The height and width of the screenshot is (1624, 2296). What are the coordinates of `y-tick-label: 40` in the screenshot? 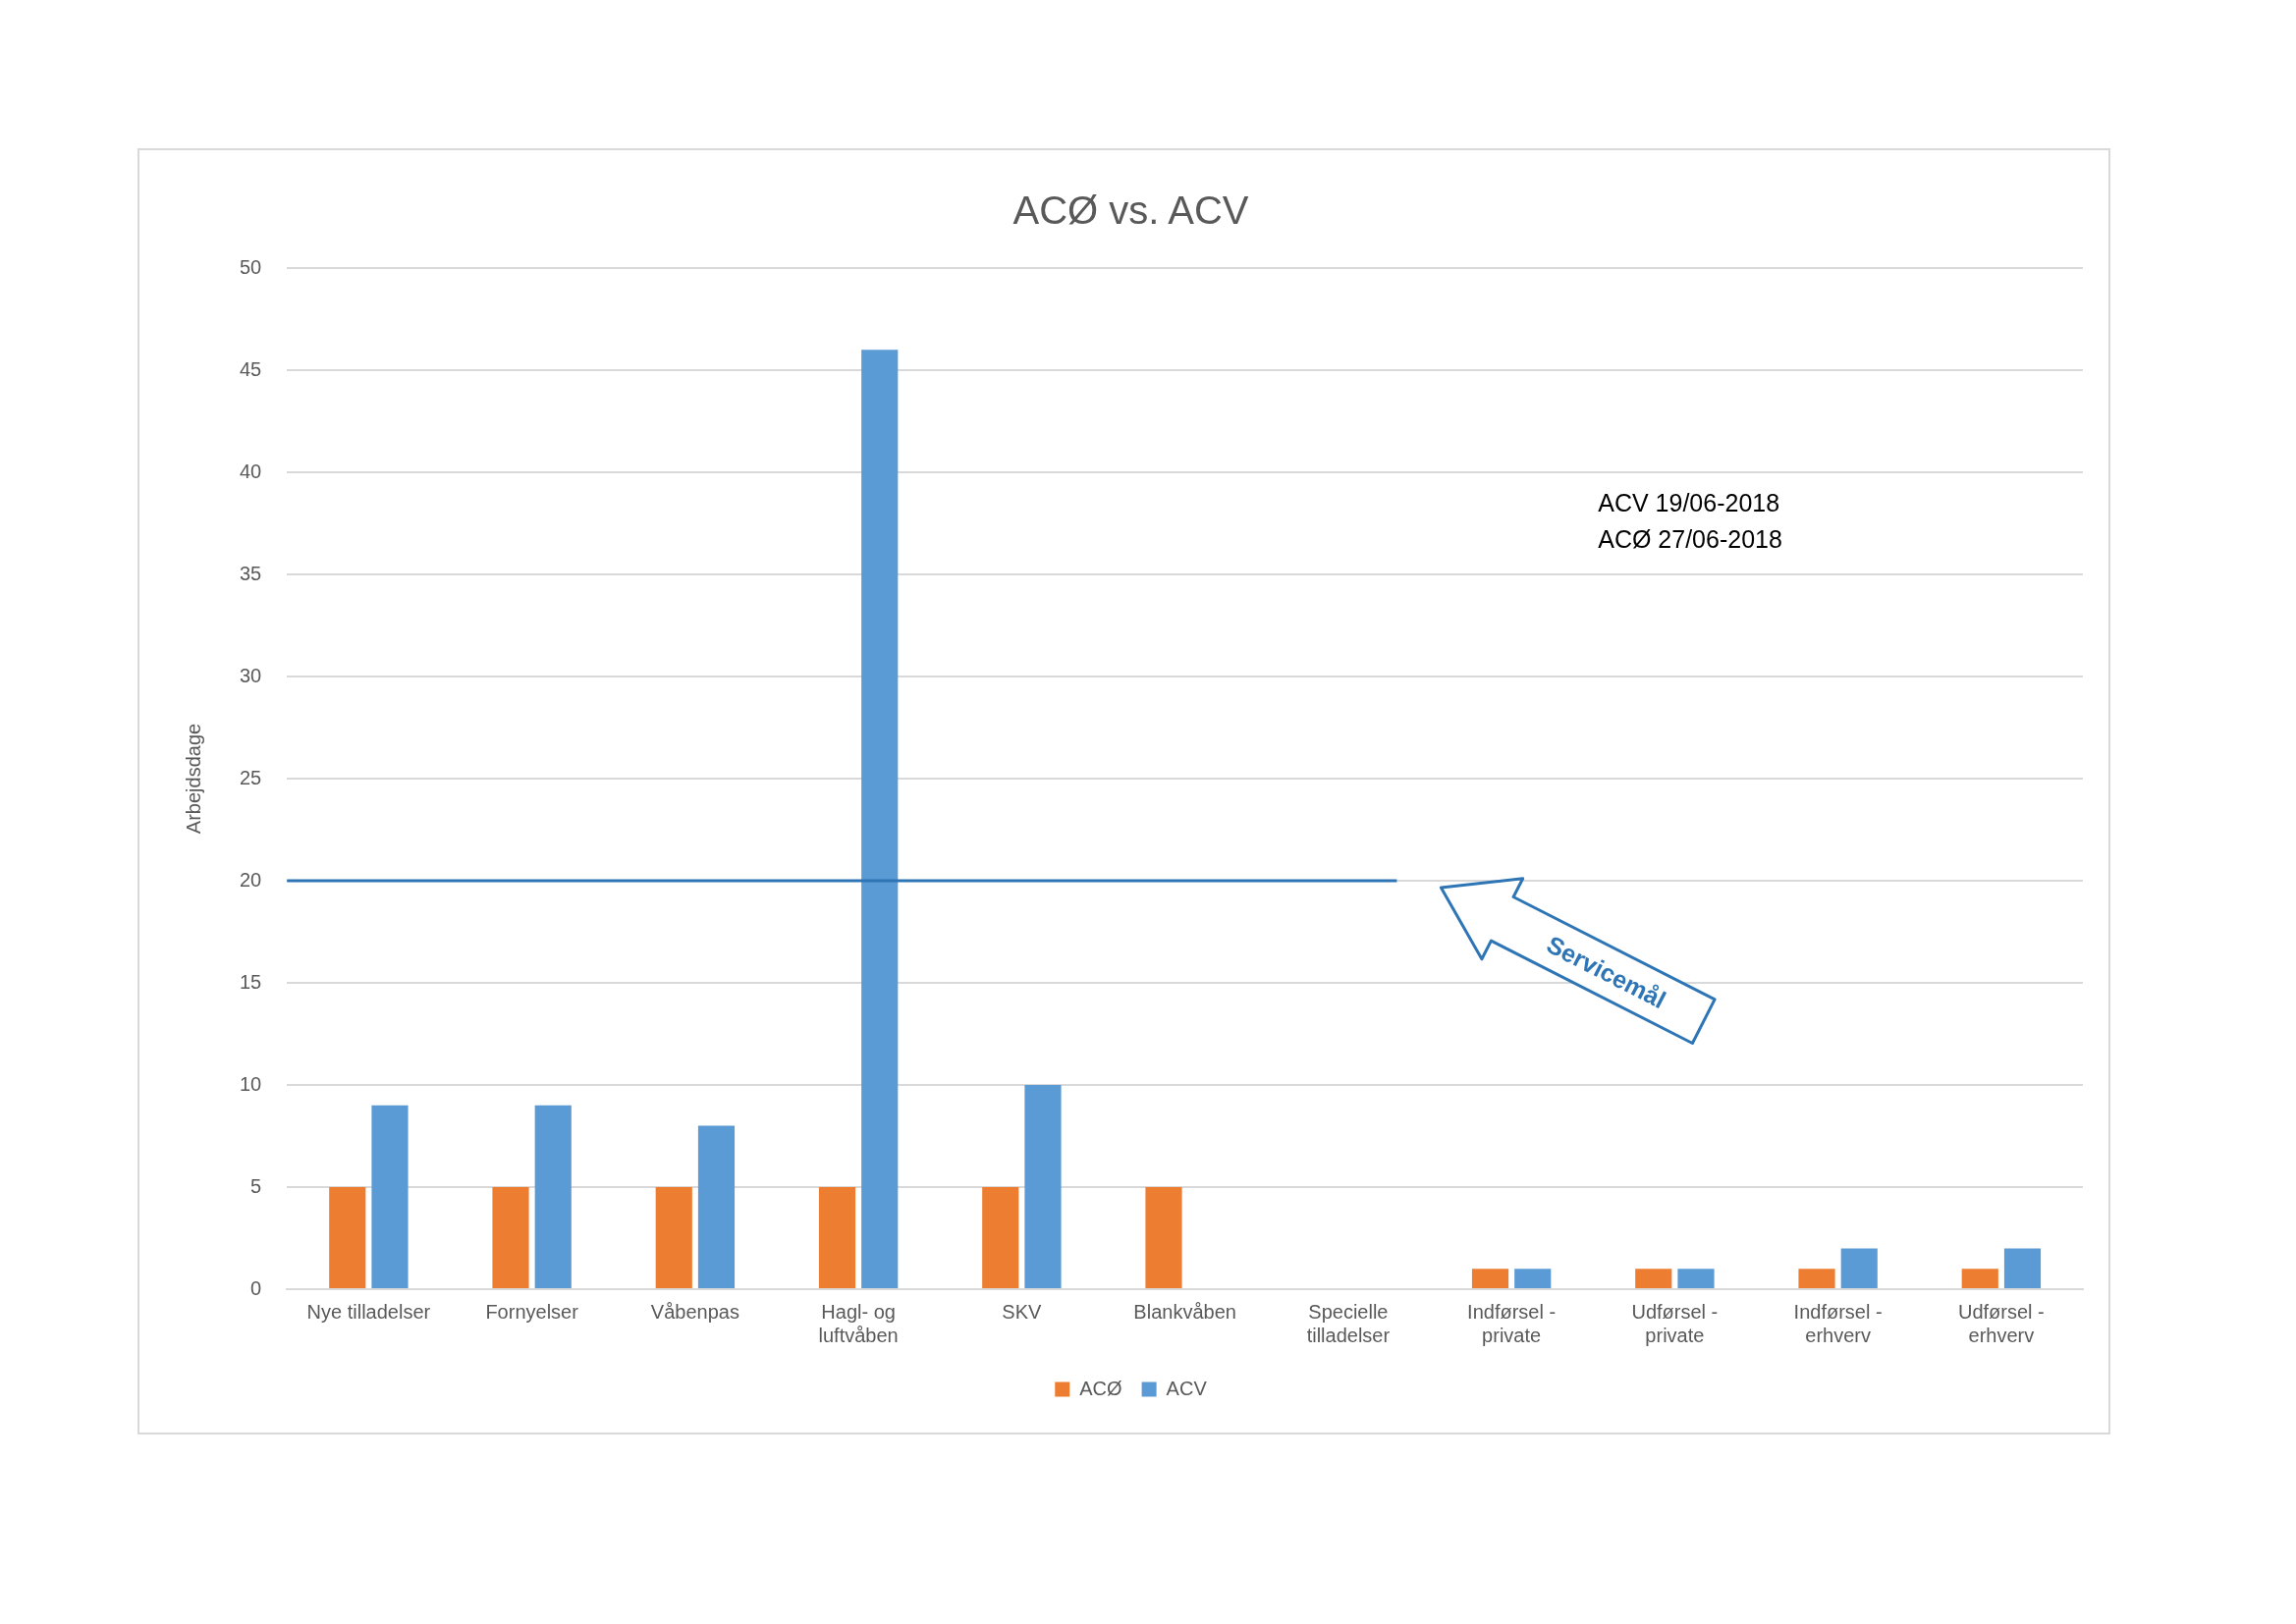 It's located at (251, 471).